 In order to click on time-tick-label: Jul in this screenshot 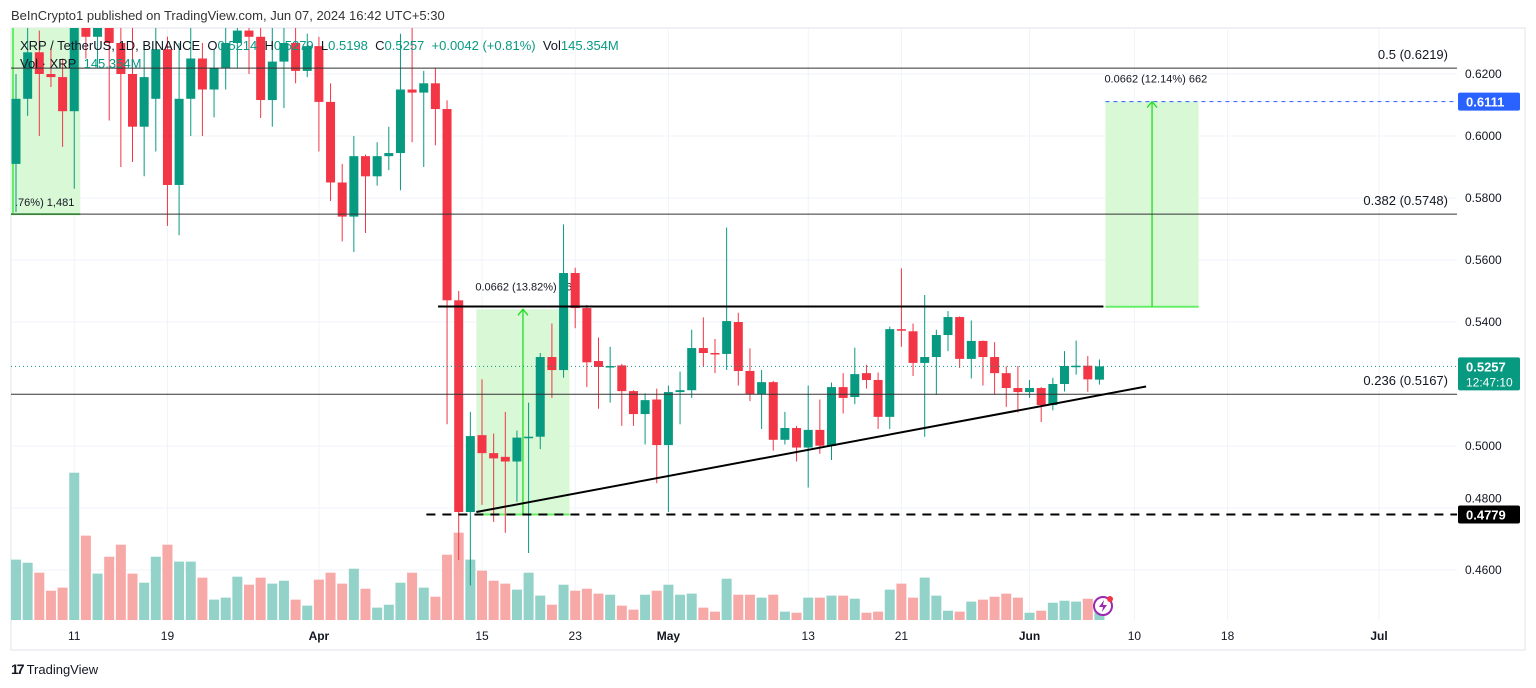, I will do `click(1378, 636)`.